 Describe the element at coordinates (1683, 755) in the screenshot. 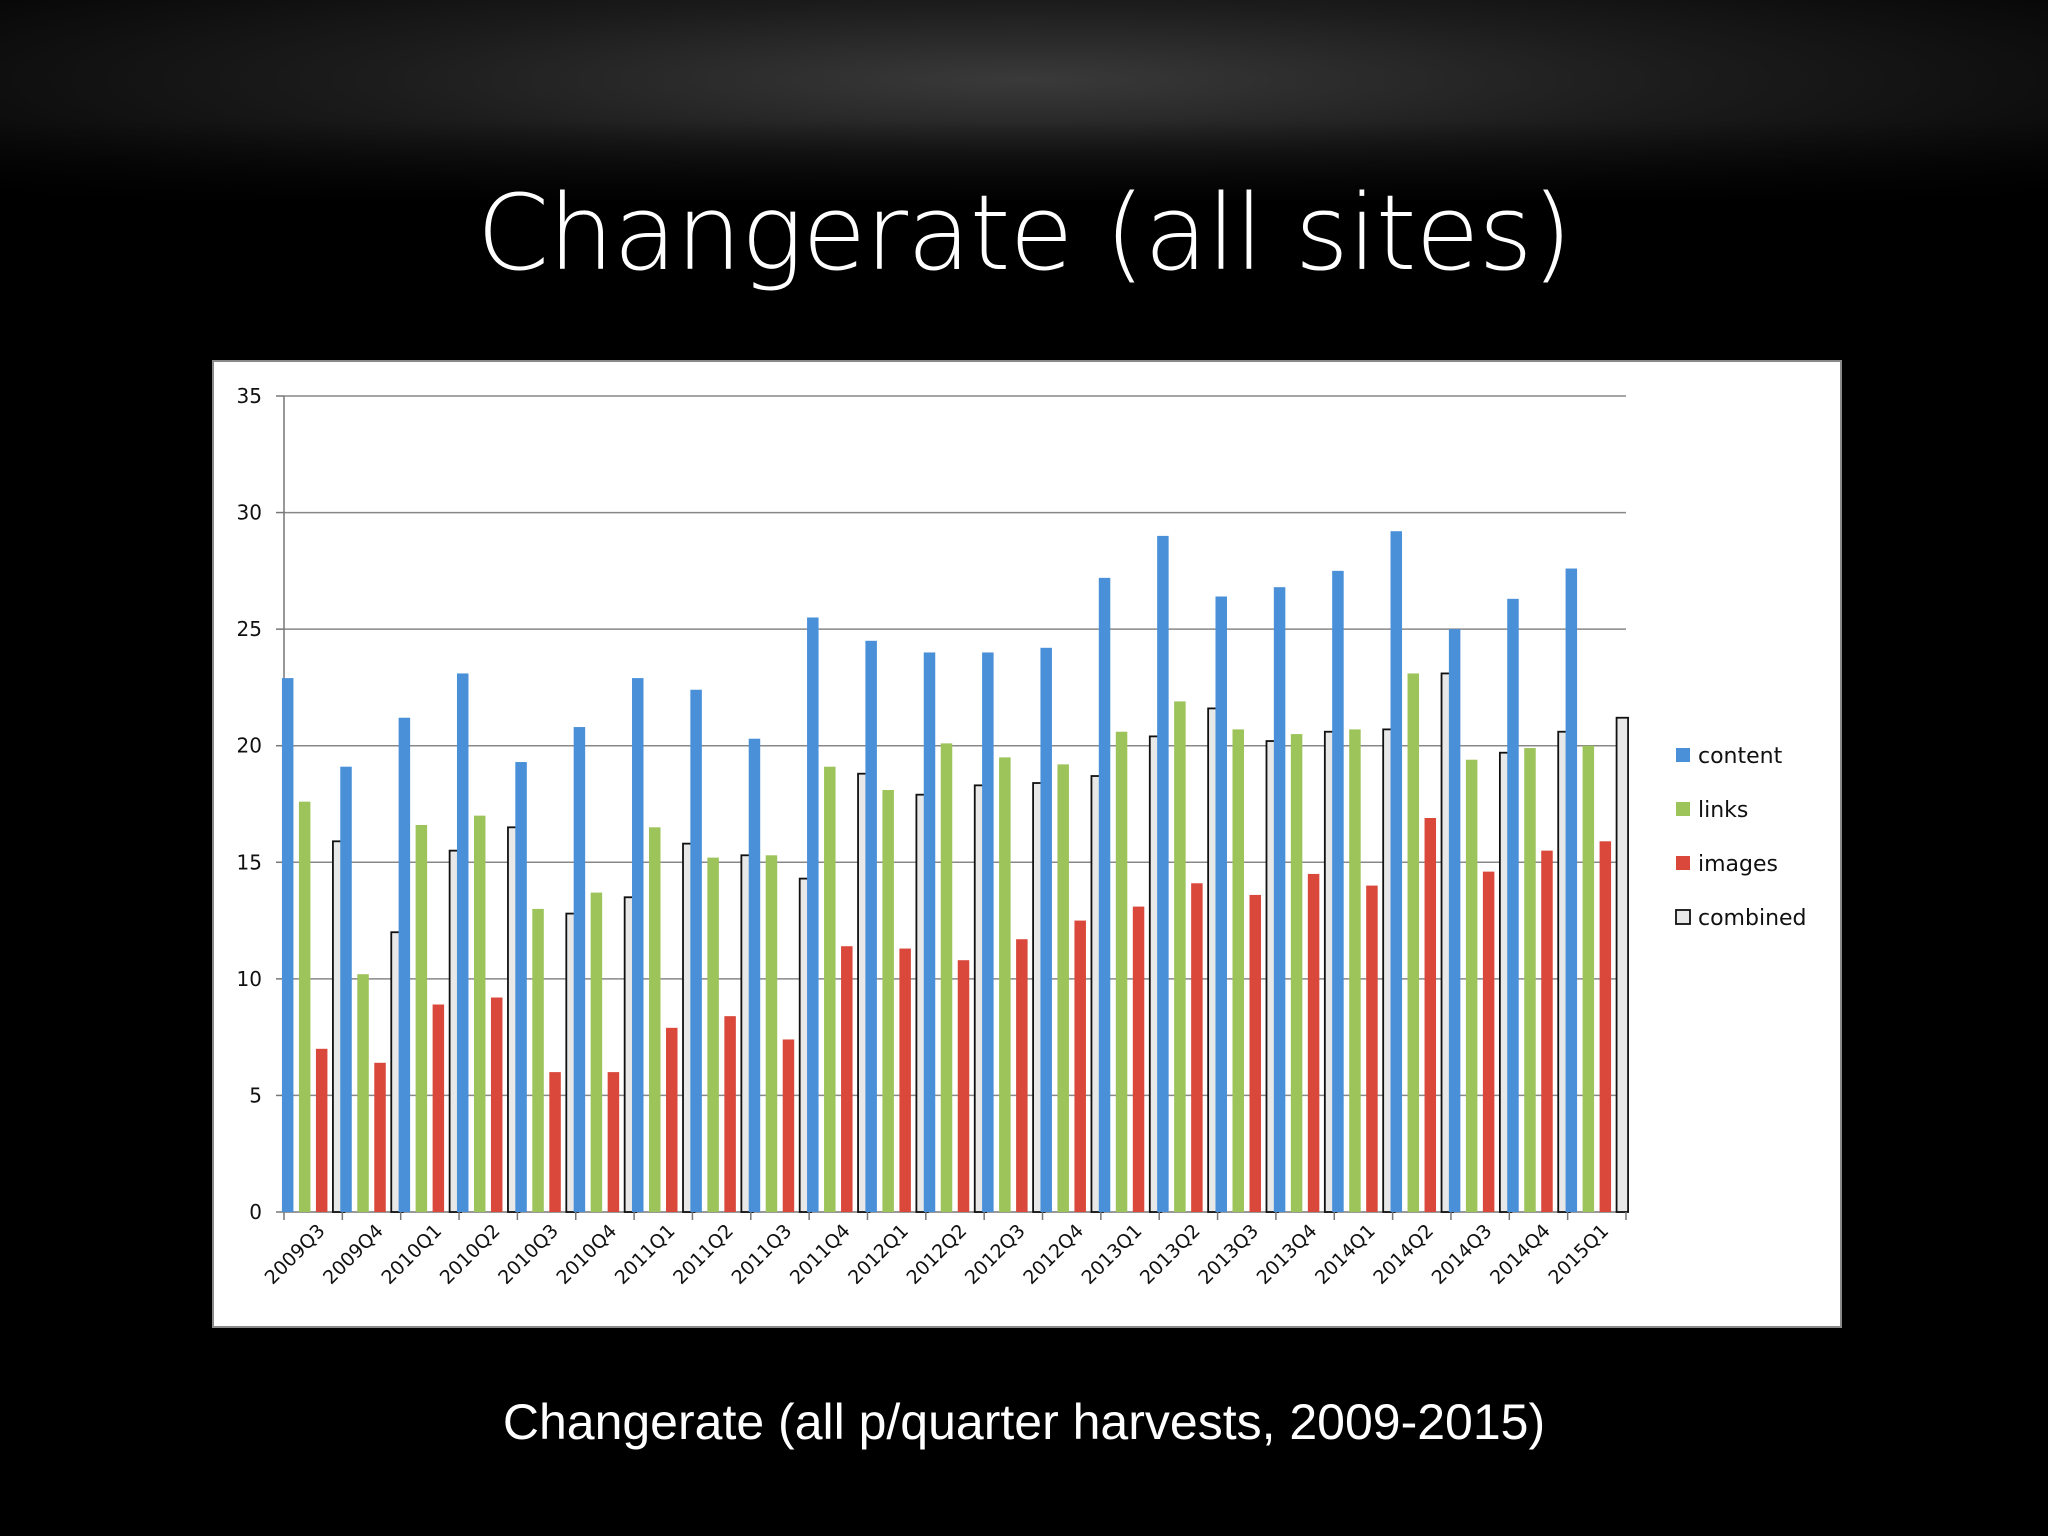

I see `legend-swatch-content` at that location.